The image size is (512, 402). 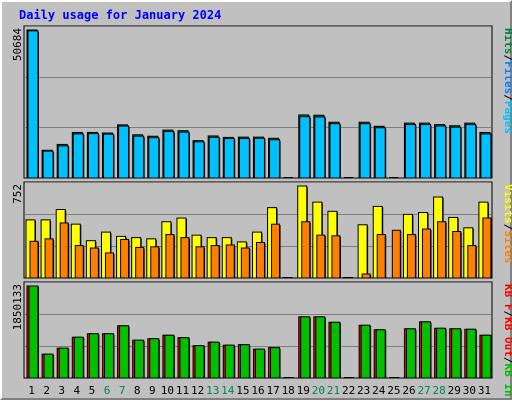 I want to click on panel-1-ymax-label: 50684, so click(x=17, y=44).